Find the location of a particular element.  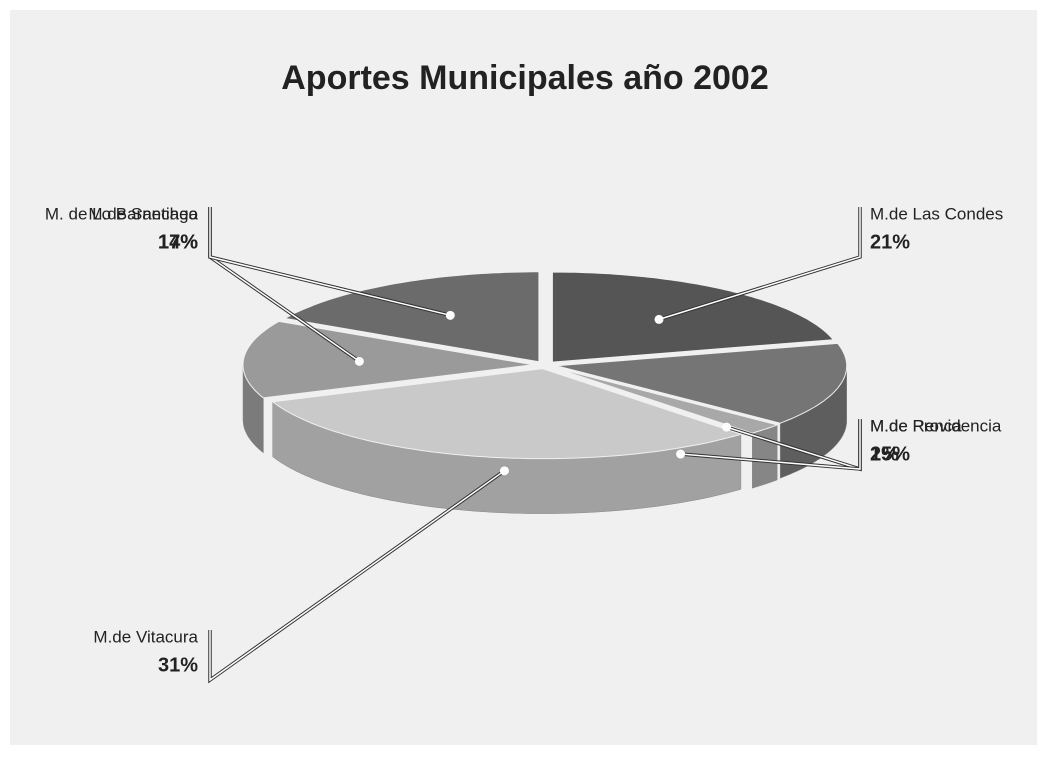

slice-value-label: 21% is located at coordinates (890, 242).